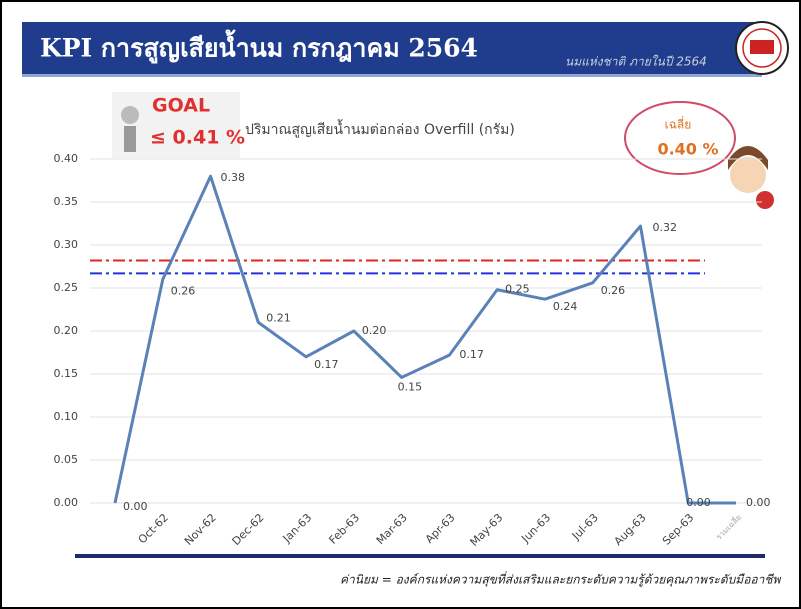  What do you see at coordinates (66, 416) in the screenshot?
I see `y-tick-label: 0.10` at bounding box center [66, 416].